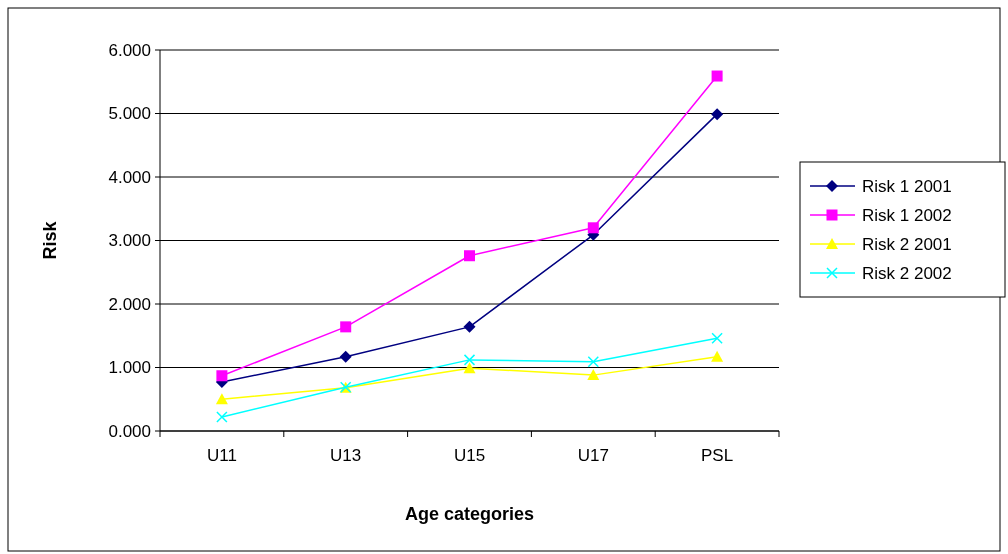  I want to click on y-tick-label: 4.000, so click(129, 177).